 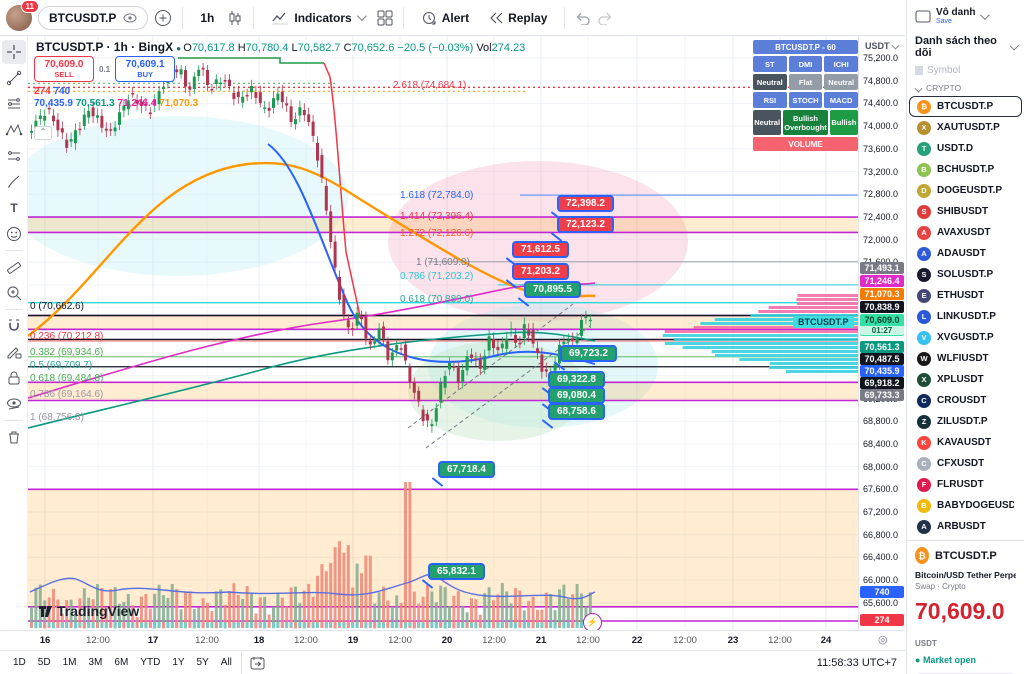 What do you see at coordinates (67, 352) in the screenshot?
I see `fib-level-label: 0.382 (69,934.6)` at bounding box center [67, 352].